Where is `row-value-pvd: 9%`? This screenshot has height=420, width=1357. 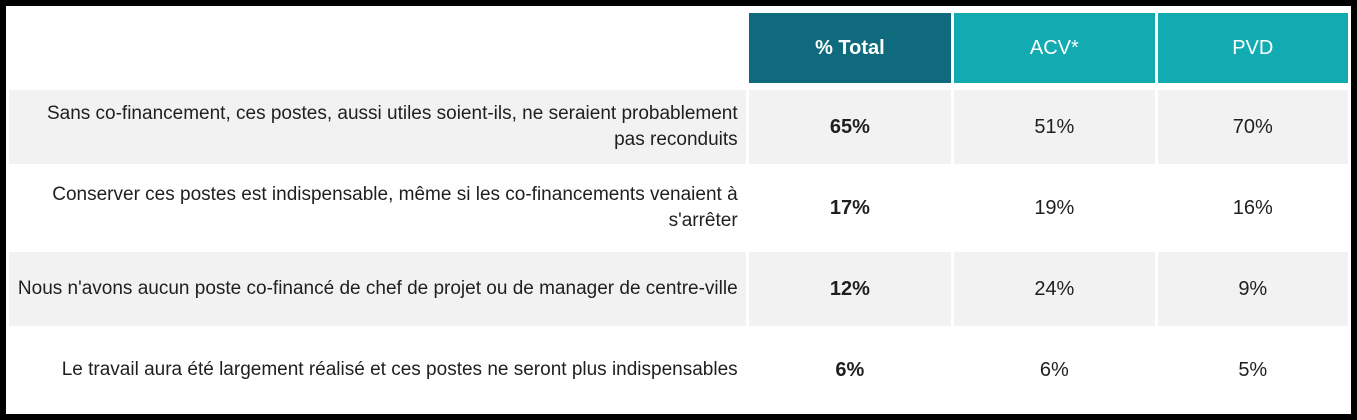 row-value-pvd: 9% is located at coordinates (1252, 289).